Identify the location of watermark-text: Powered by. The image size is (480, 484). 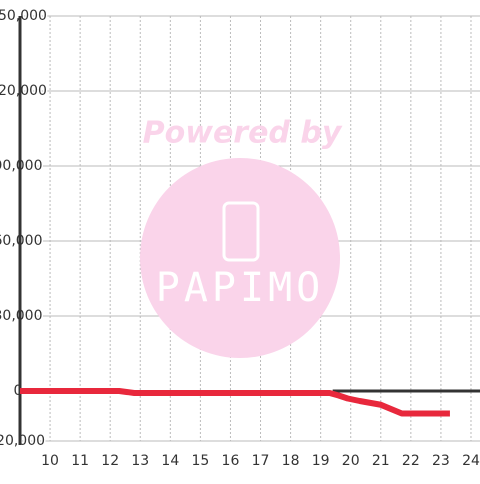
(243, 133).